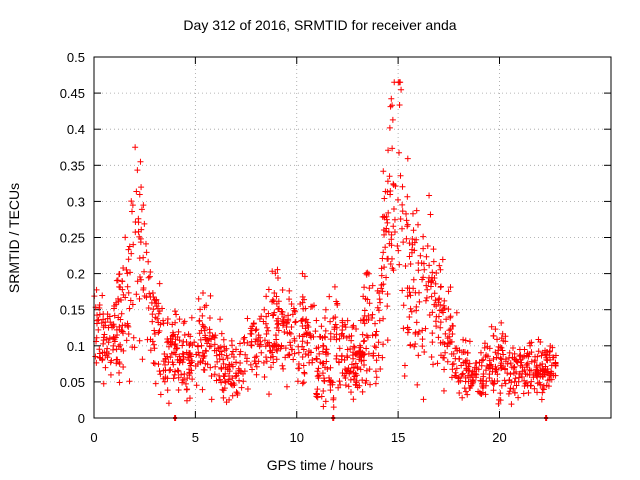 This screenshot has height=480, width=640. I want to click on x-tick-label: 15, so click(398, 437).